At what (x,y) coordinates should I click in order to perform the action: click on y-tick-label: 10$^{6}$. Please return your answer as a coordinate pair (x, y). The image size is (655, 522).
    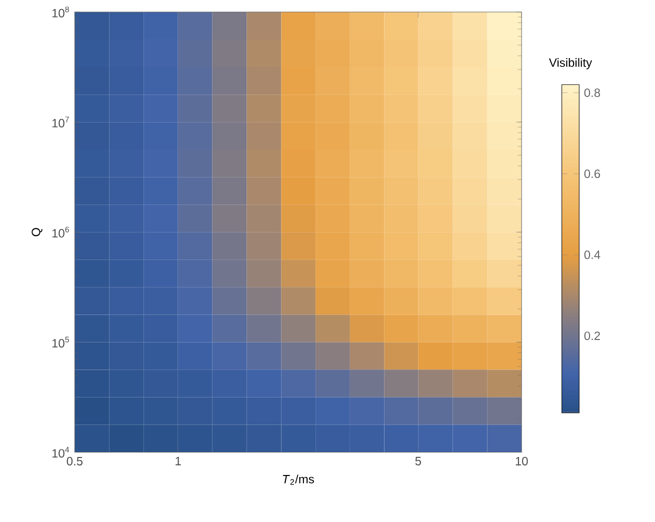
    Looking at the image, I should click on (60, 232).